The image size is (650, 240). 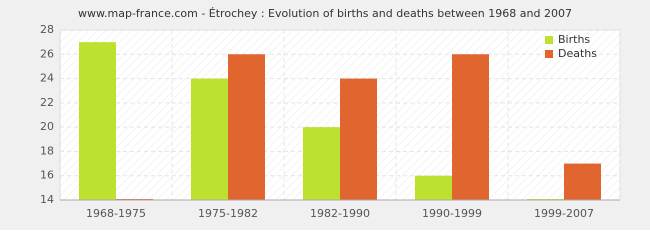 What do you see at coordinates (228, 213) in the screenshot?
I see `x-tick-label: 1975-1982` at bounding box center [228, 213].